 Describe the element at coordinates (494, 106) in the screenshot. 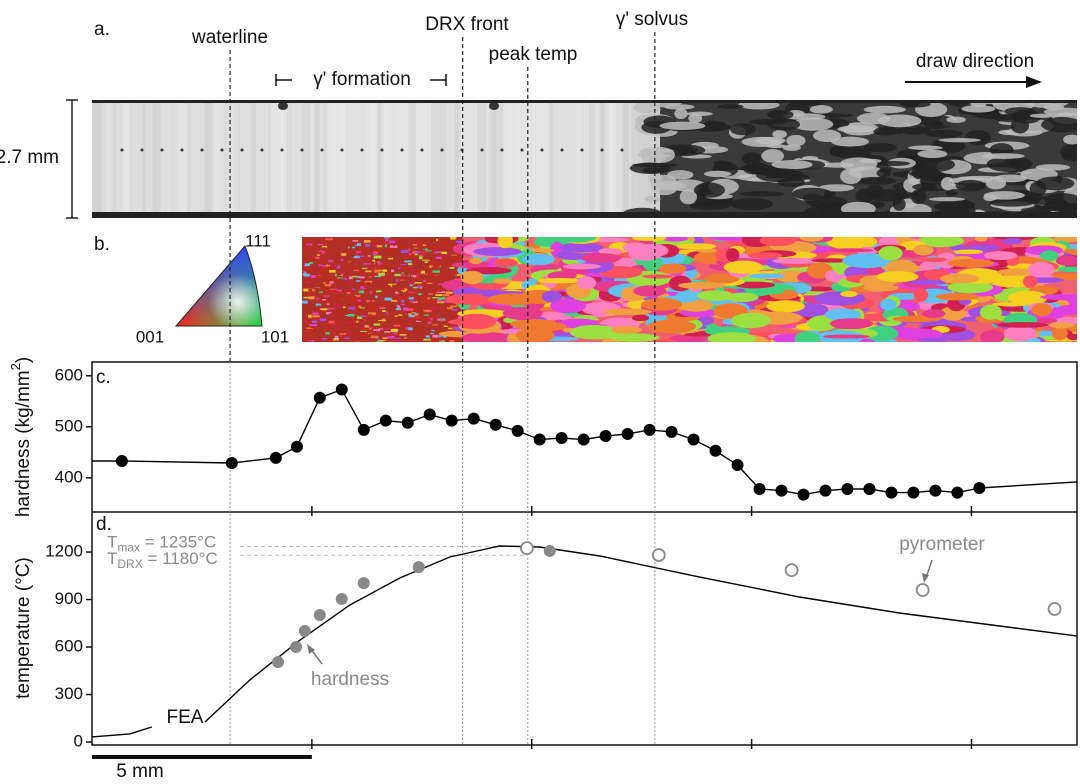

I see `spot` at that location.